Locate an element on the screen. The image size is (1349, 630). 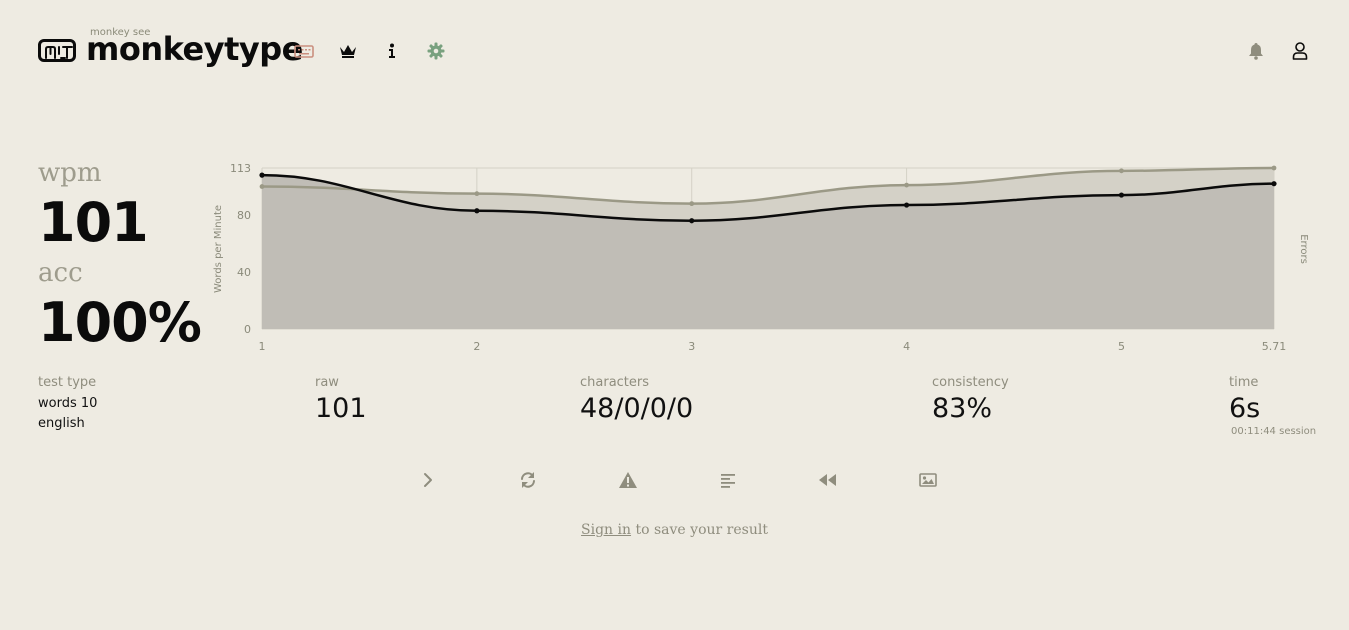
test-type-mode: words 10 is located at coordinates (68, 403).